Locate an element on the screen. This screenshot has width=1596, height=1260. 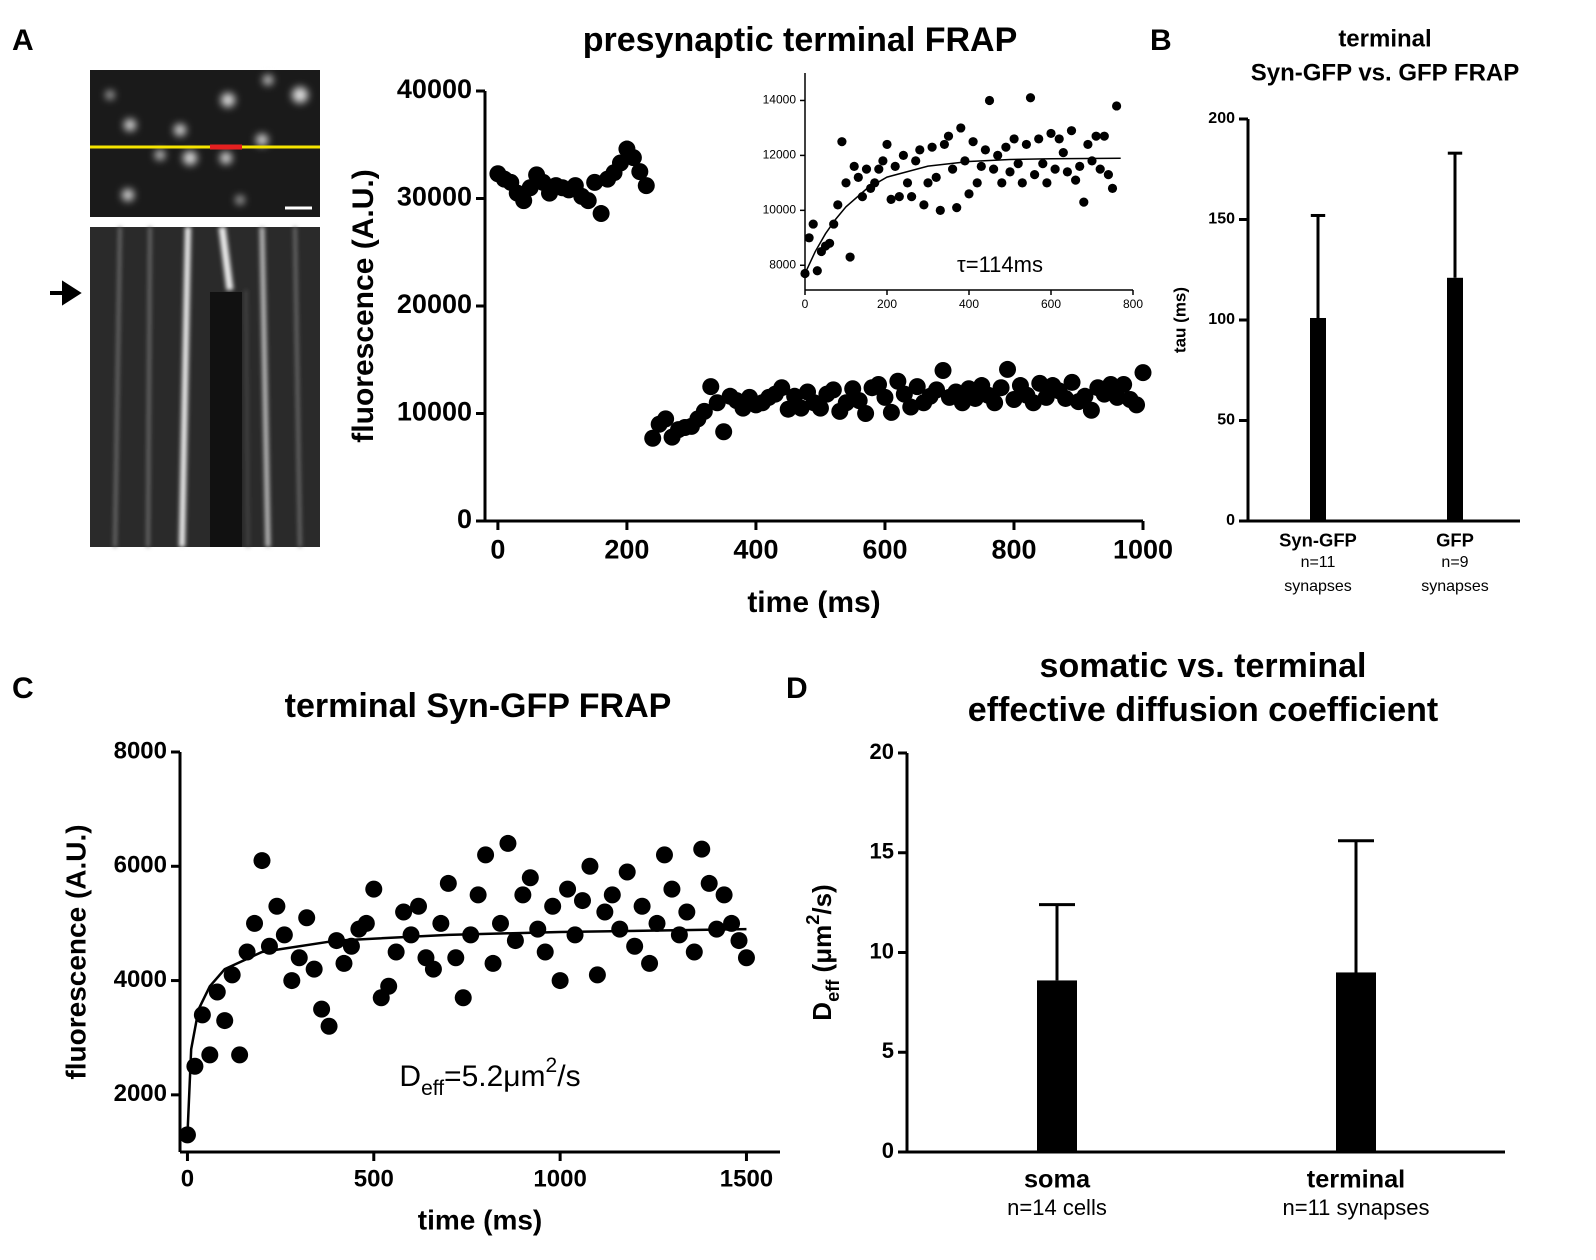
arrow is located at coordinates (66, 293).